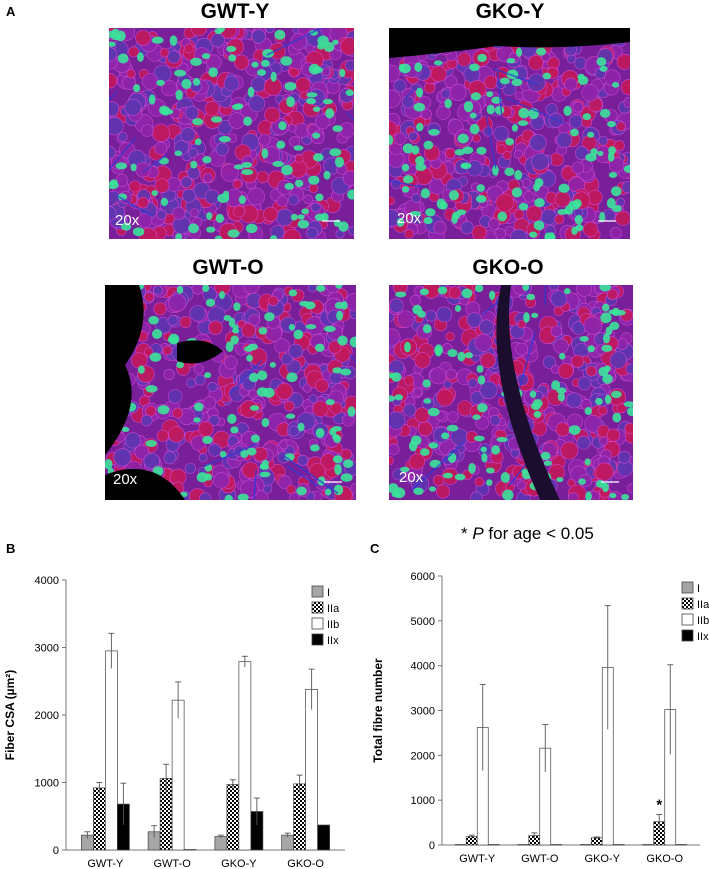 The height and width of the screenshot is (869, 709). What do you see at coordinates (378, 710) in the screenshot?
I see `y-axis-label: Total fibre number` at bounding box center [378, 710].